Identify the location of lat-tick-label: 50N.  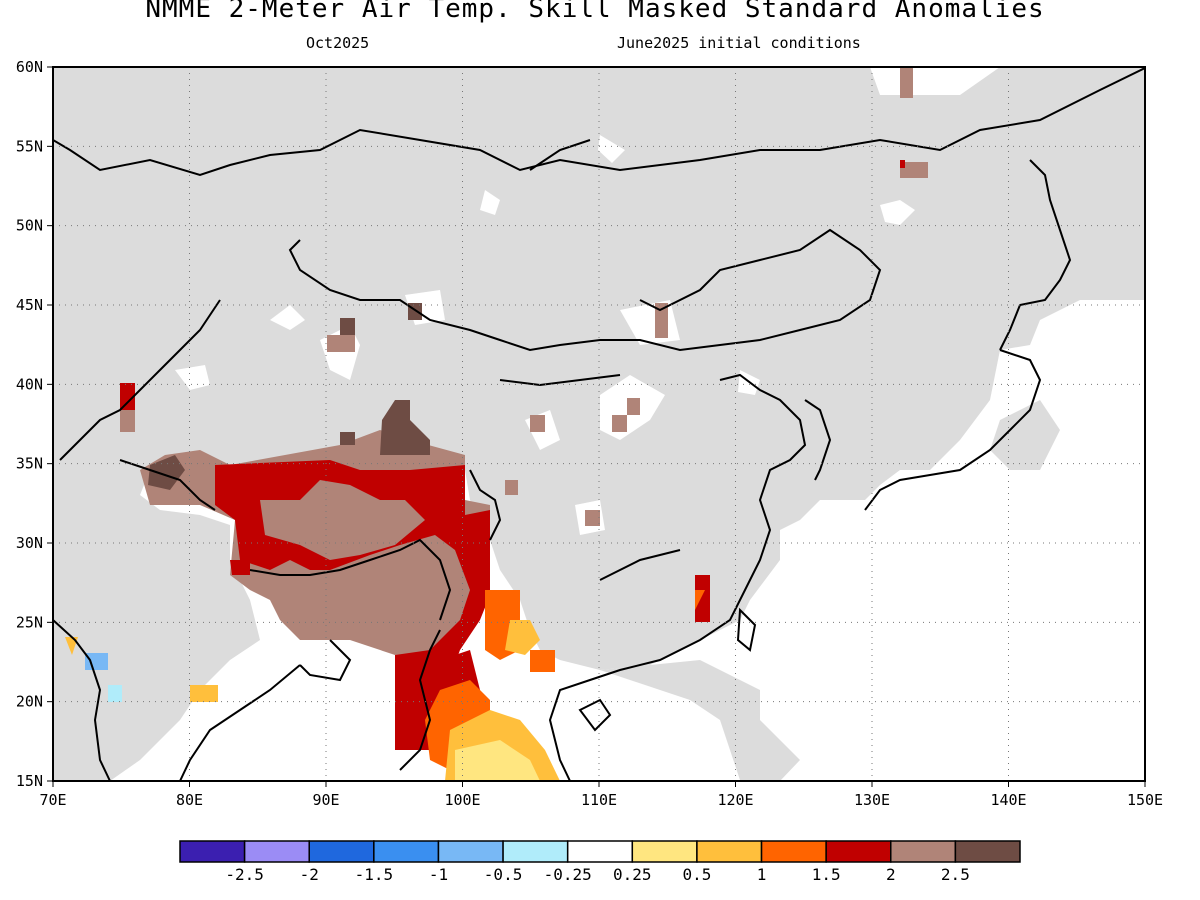
(29, 226).